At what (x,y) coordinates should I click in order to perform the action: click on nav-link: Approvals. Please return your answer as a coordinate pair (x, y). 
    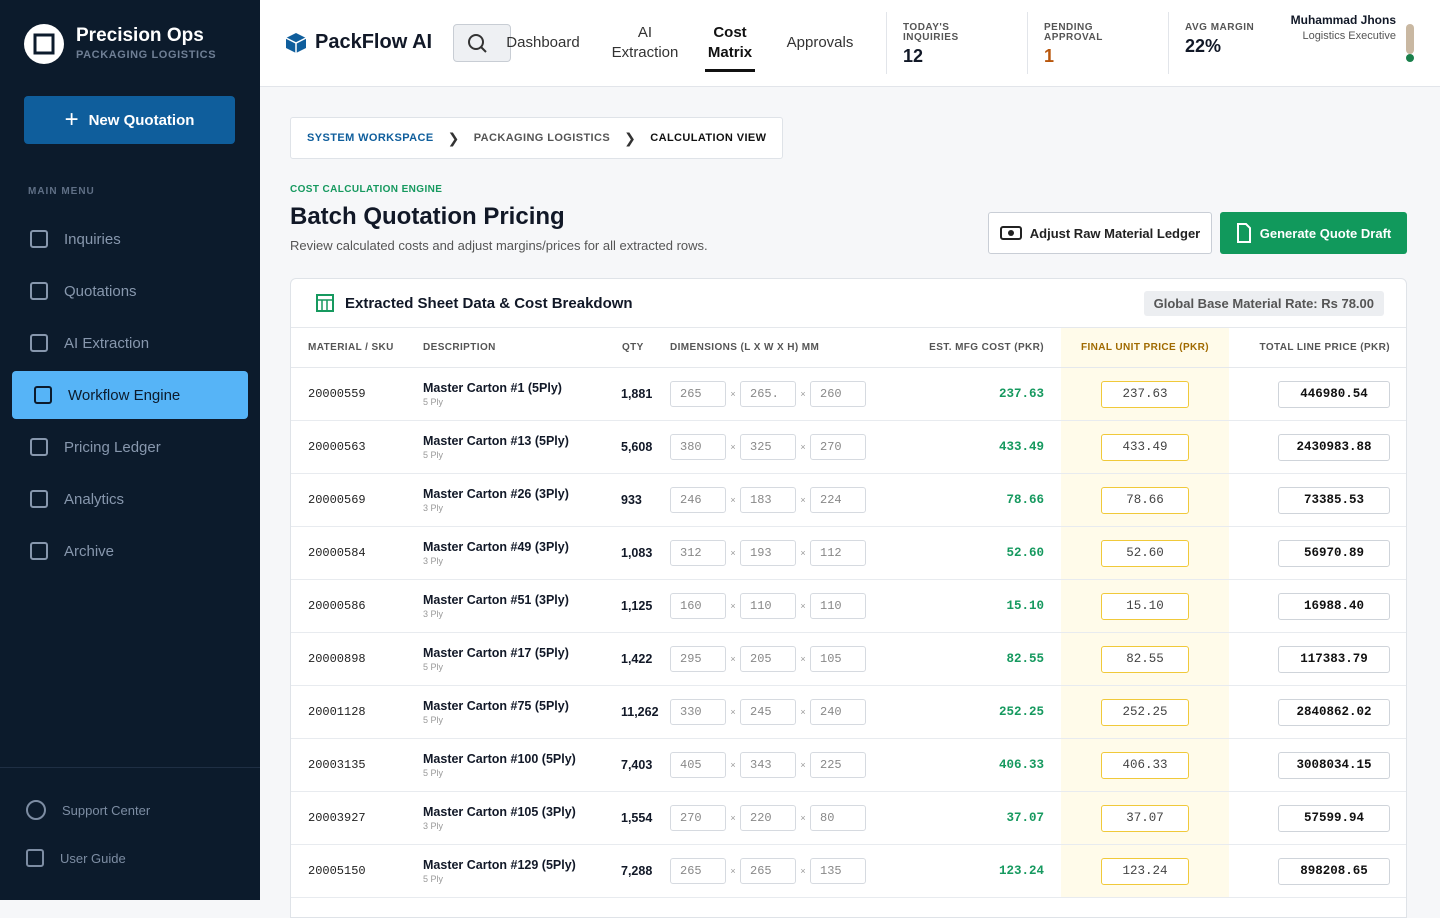
    Looking at the image, I should click on (820, 42).